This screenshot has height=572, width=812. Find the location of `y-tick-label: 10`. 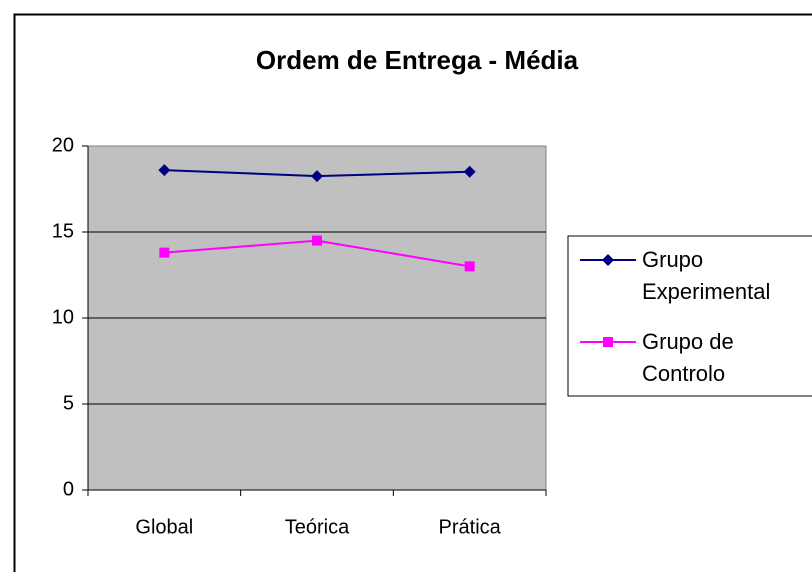

y-tick-label: 10 is located at coordinates (63, 317).